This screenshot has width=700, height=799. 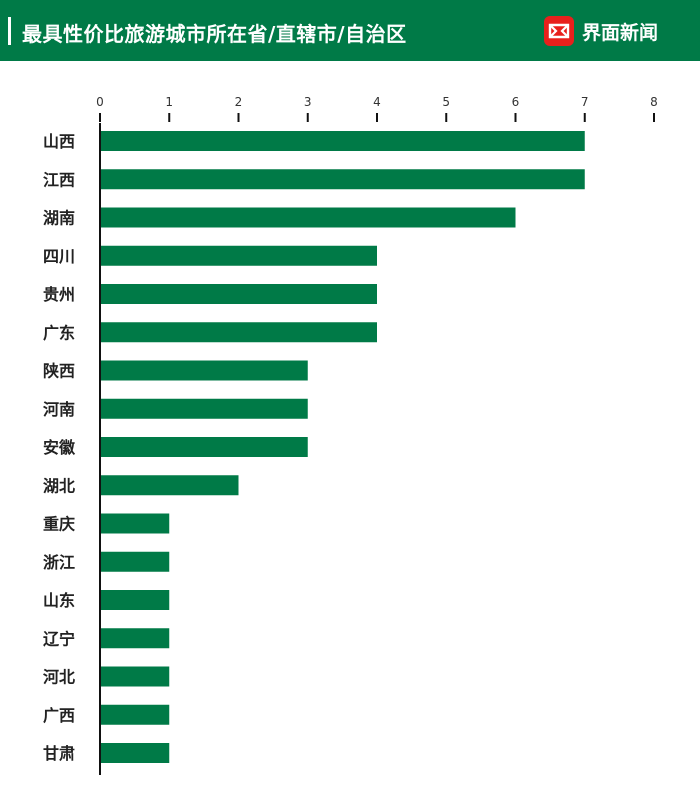 What do you see at coordinates (620, 32) in the screenshot?
I see `brand-name: 界面新闻` at bounding box center [620, 32].